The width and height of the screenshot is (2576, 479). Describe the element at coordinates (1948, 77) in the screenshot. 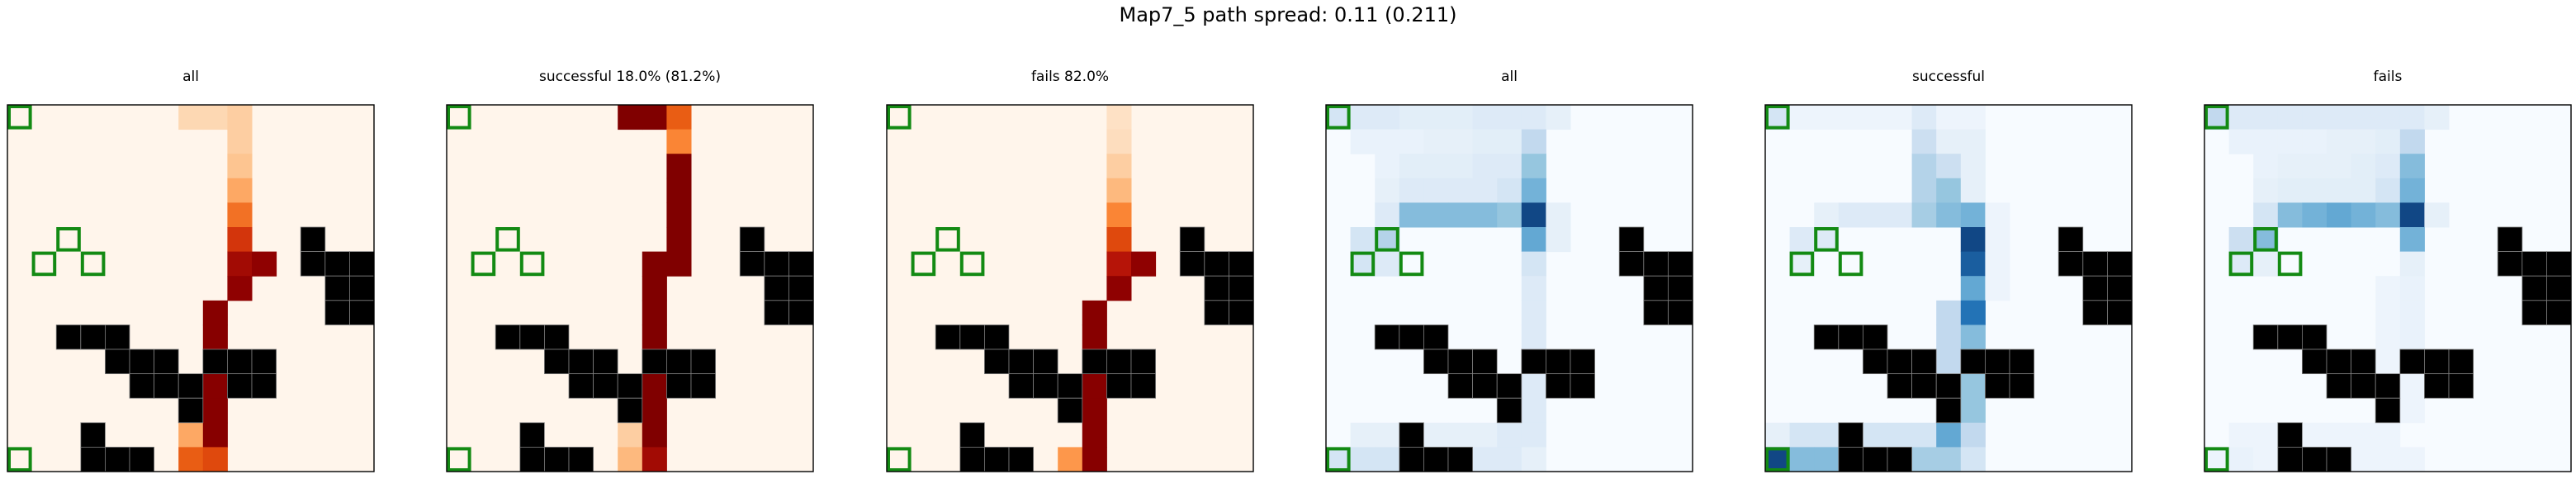

I see `panel-title: successful` at that location.